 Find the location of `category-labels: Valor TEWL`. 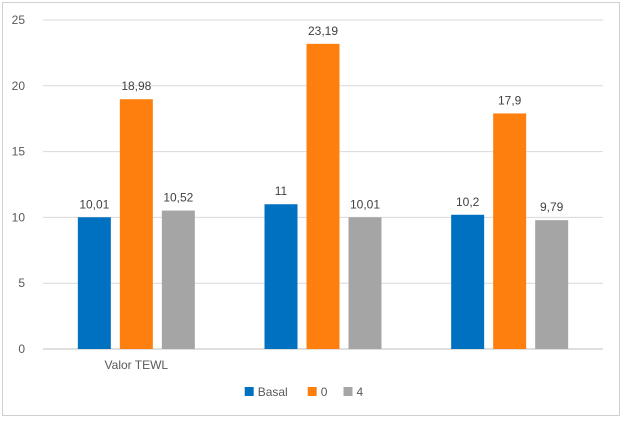

category-labels: Valor TEWL is located at coordinates (137, 365).